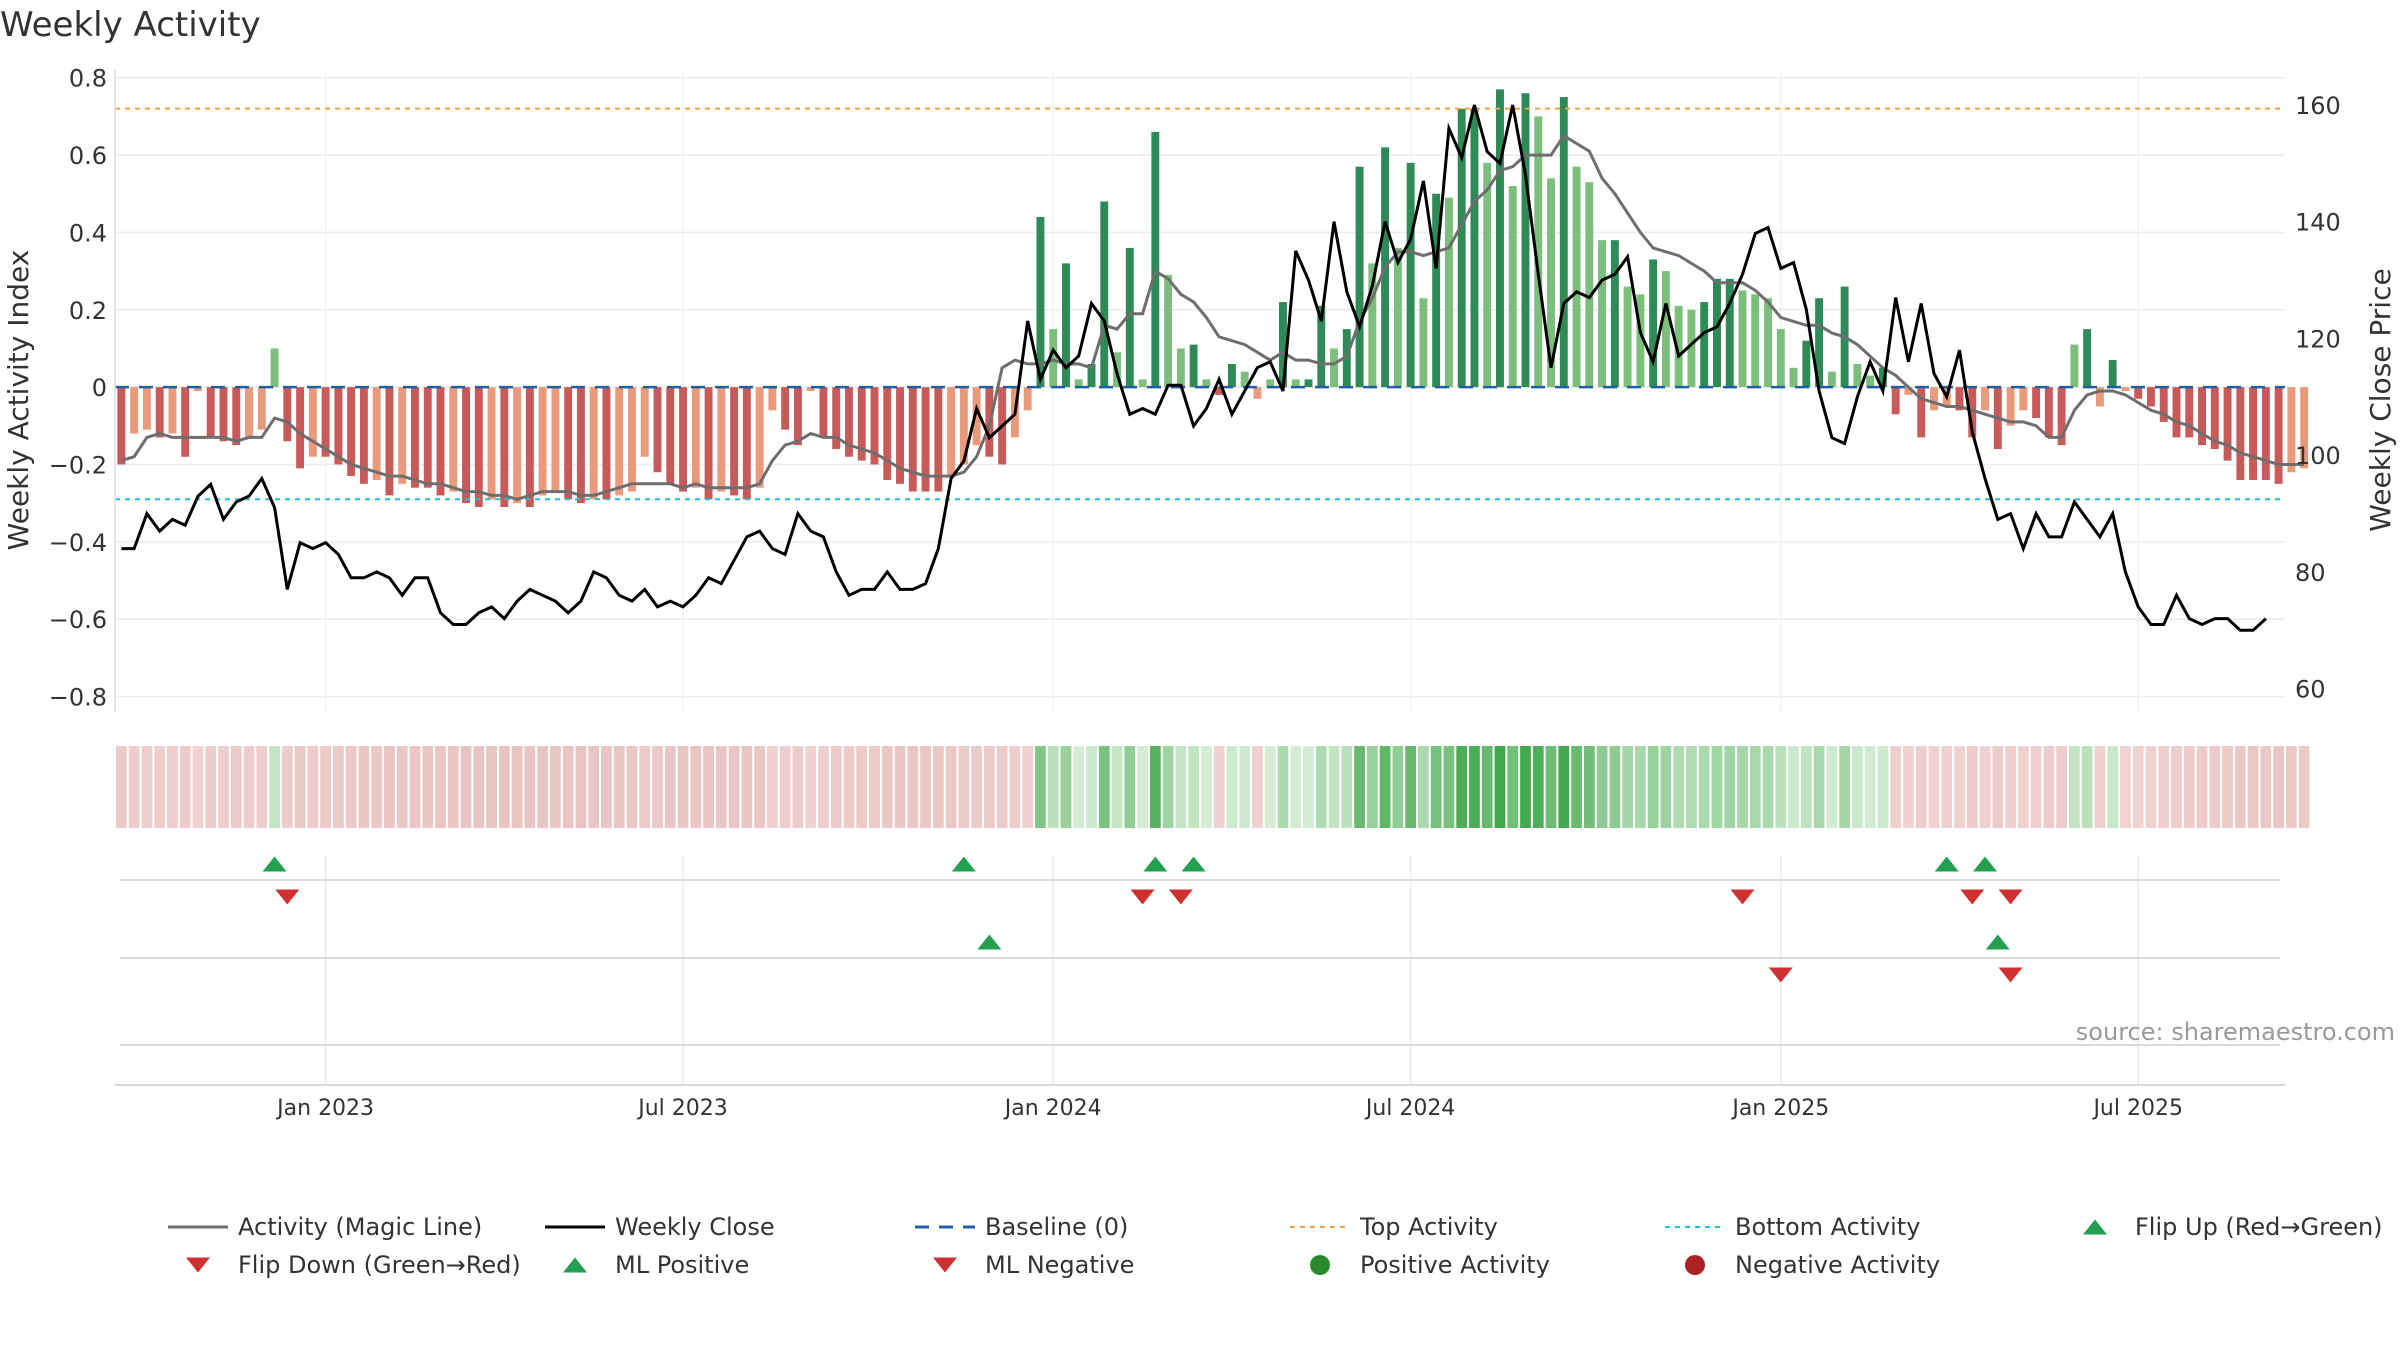 This screenshot has height=1350, width=2400. I want to click on left-tick-label: −0.6, so click(78, 620).